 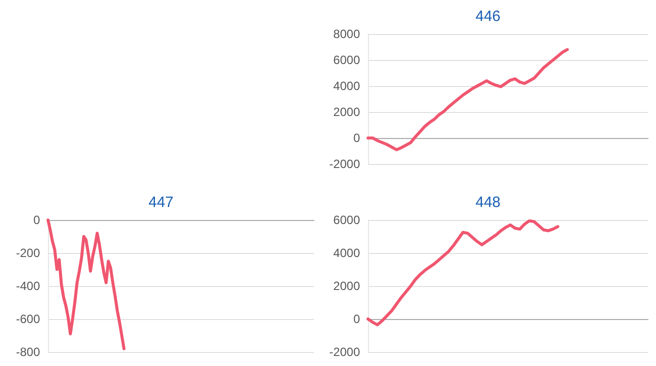 What do you see at coordinates (346, 34) in the screenshot?
I see `y-tick-label: 8000` at bounding box center [346, 34].